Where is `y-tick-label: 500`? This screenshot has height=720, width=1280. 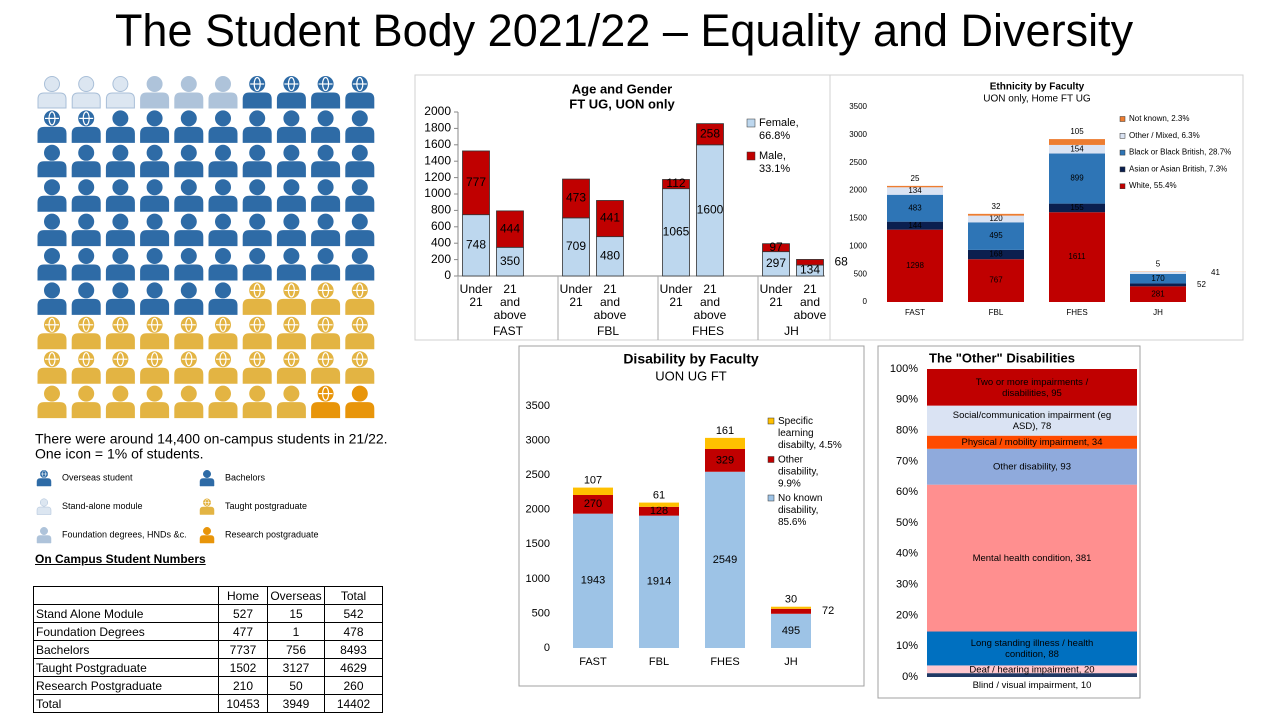
y-tick-label: 500 is located at coordinates (861, 273).